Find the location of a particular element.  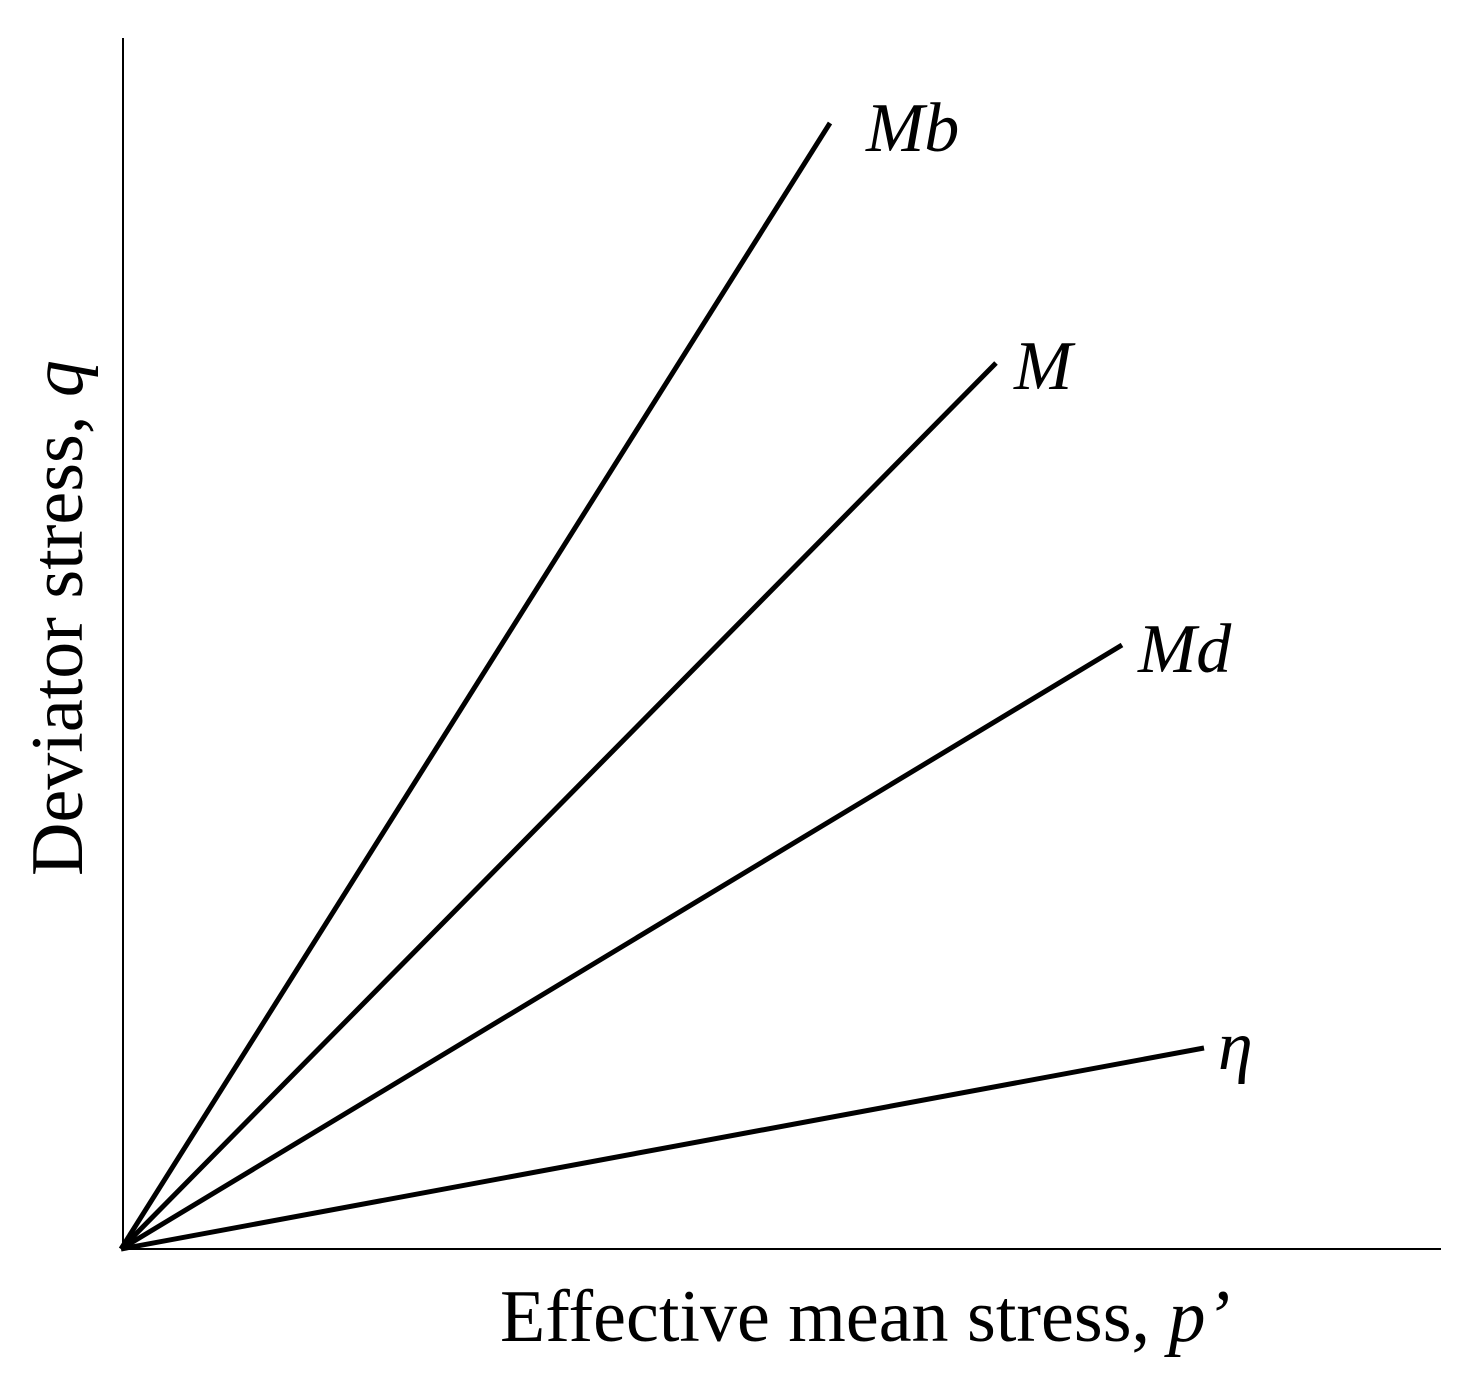

x-axis-label-text: Effective mean stress, is located at coordinates (834, 1317).